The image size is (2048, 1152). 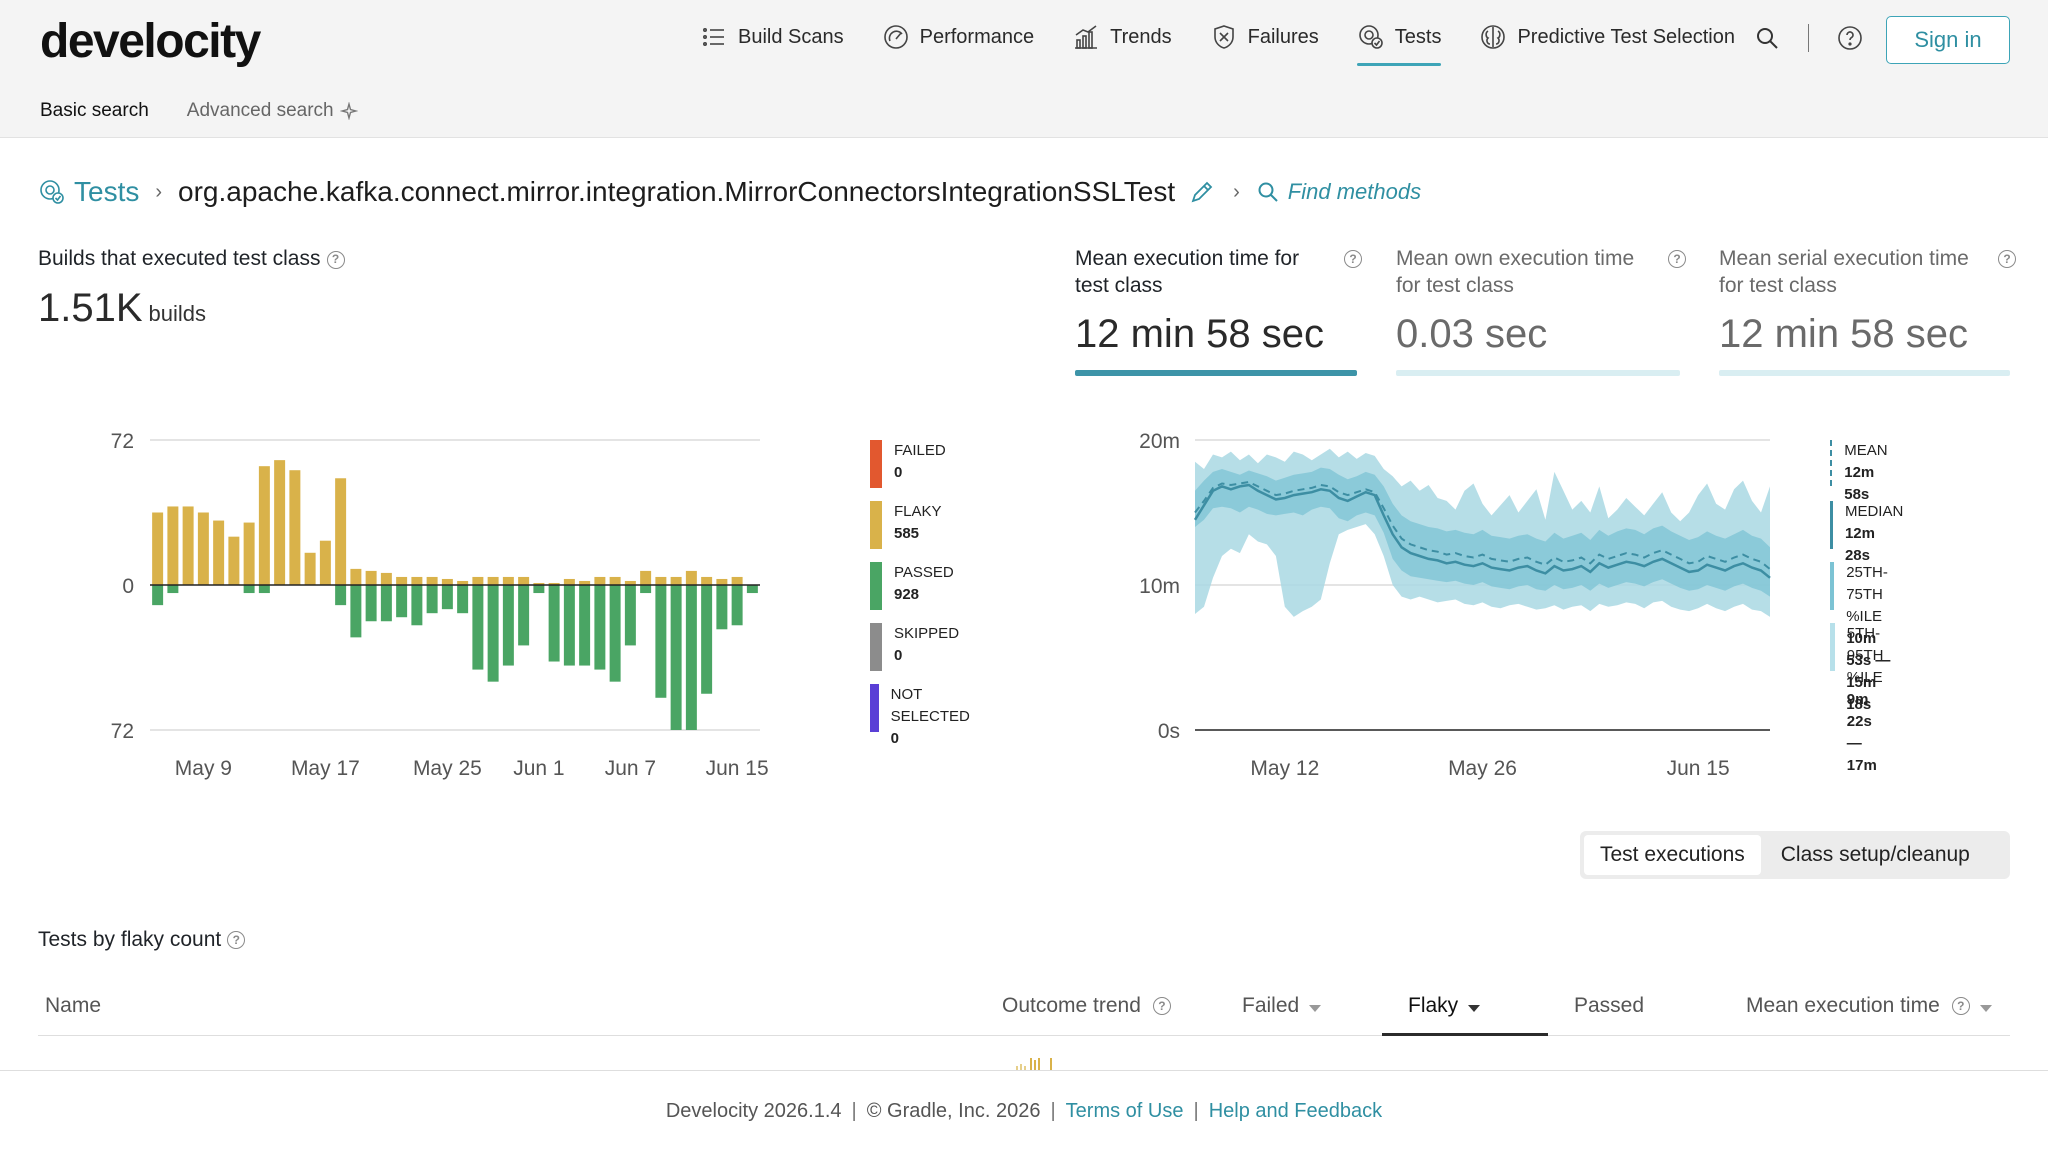 I want to click on nav-failures: Failures, so click(x=1264, y=37).